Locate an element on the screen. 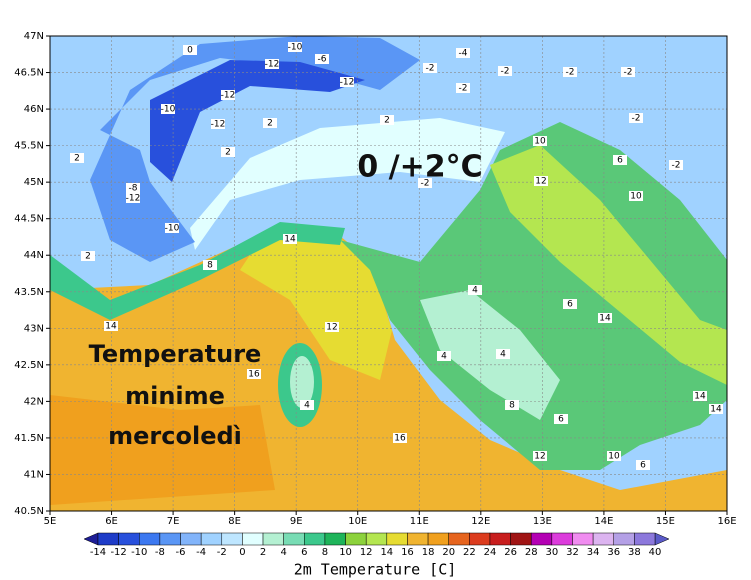 The width and height of the screenshot is (751, 580). annotation: 0 /+2°C is located at coordinates (419, 167).